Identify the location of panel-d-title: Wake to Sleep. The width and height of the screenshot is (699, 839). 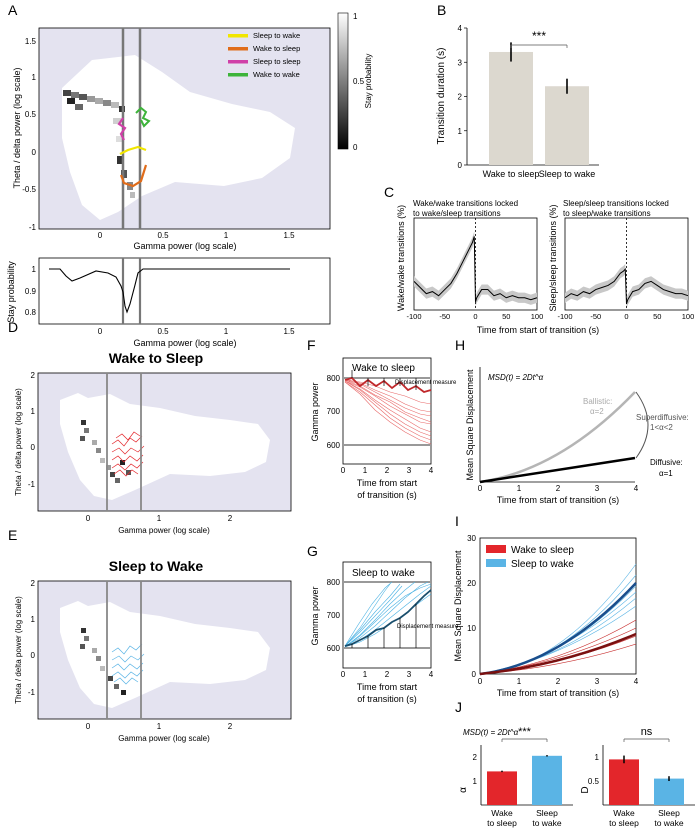
(156, 358).